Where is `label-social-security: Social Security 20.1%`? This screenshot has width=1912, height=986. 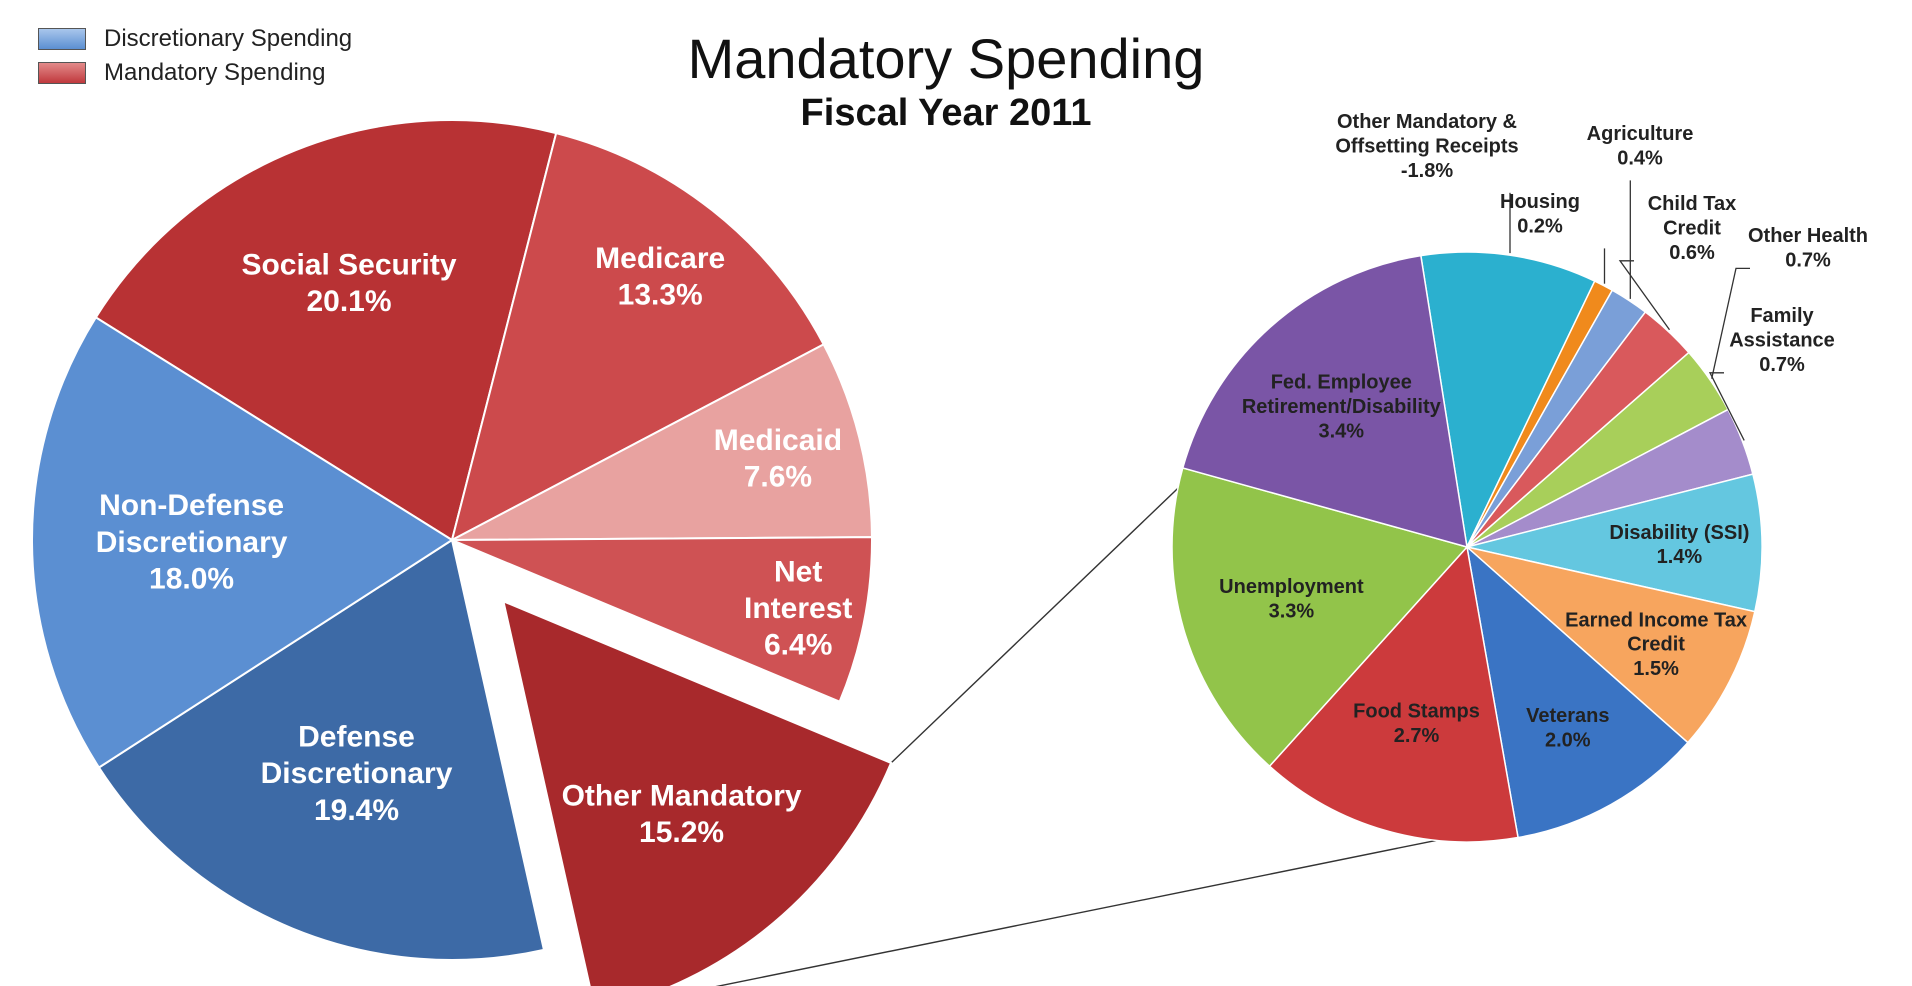
label-social-security: Social Security 20.1% is located at coordinates (348, 283).